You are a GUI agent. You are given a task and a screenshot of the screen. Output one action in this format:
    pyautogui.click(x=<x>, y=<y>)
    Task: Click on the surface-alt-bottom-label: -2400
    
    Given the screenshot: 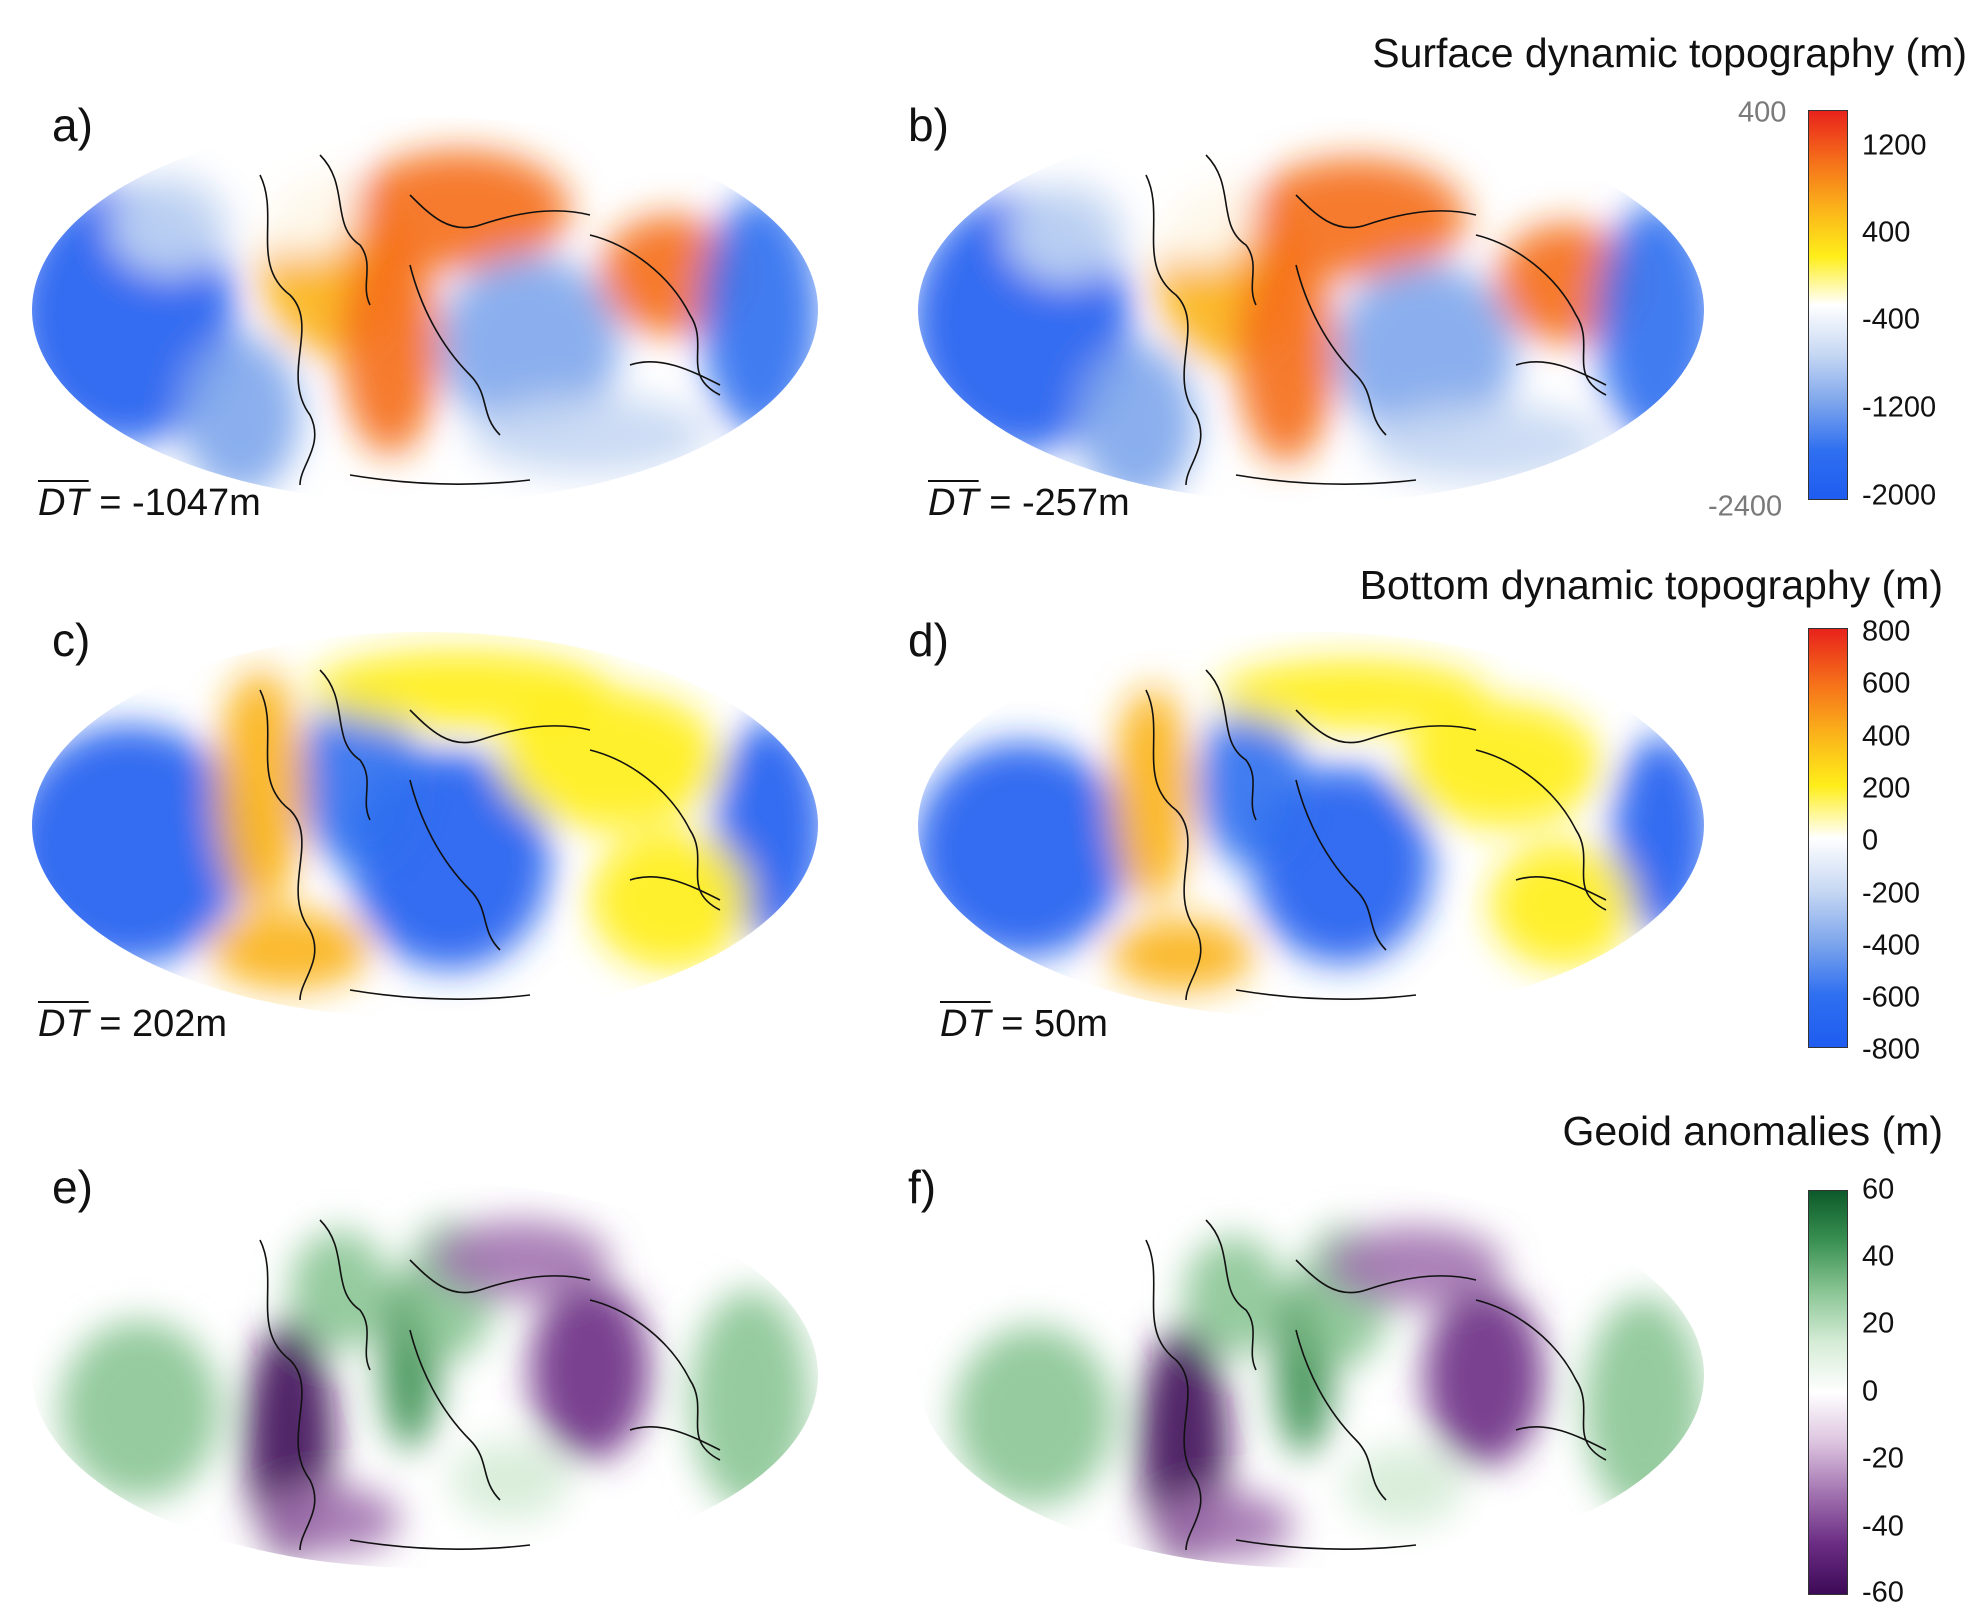 What is the action you would take?
    pyautogui.click(x=1745, y=507)
    